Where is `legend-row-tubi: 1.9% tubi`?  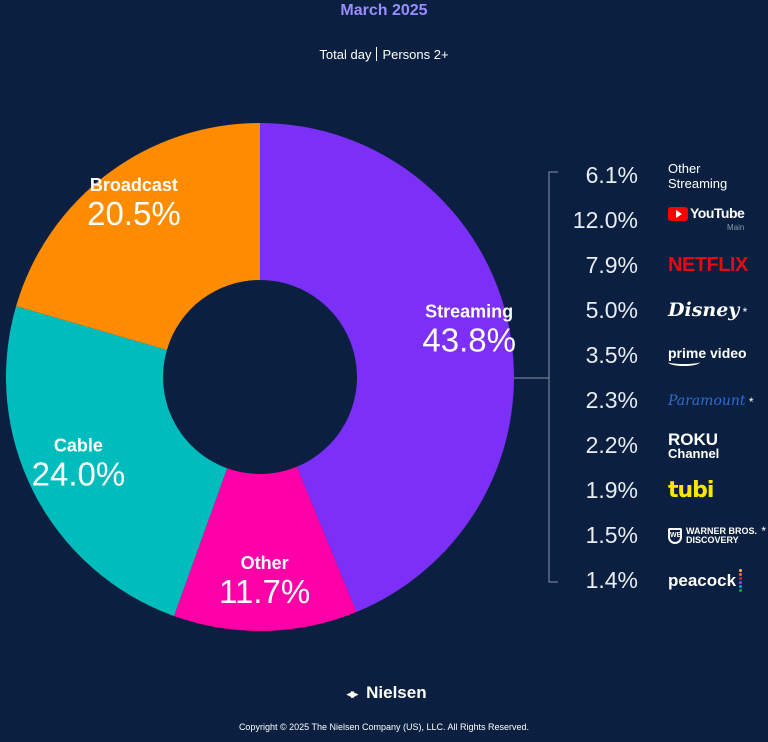
legend-row-tubi: 1.9% tubi is located at coordinates (660, 490).